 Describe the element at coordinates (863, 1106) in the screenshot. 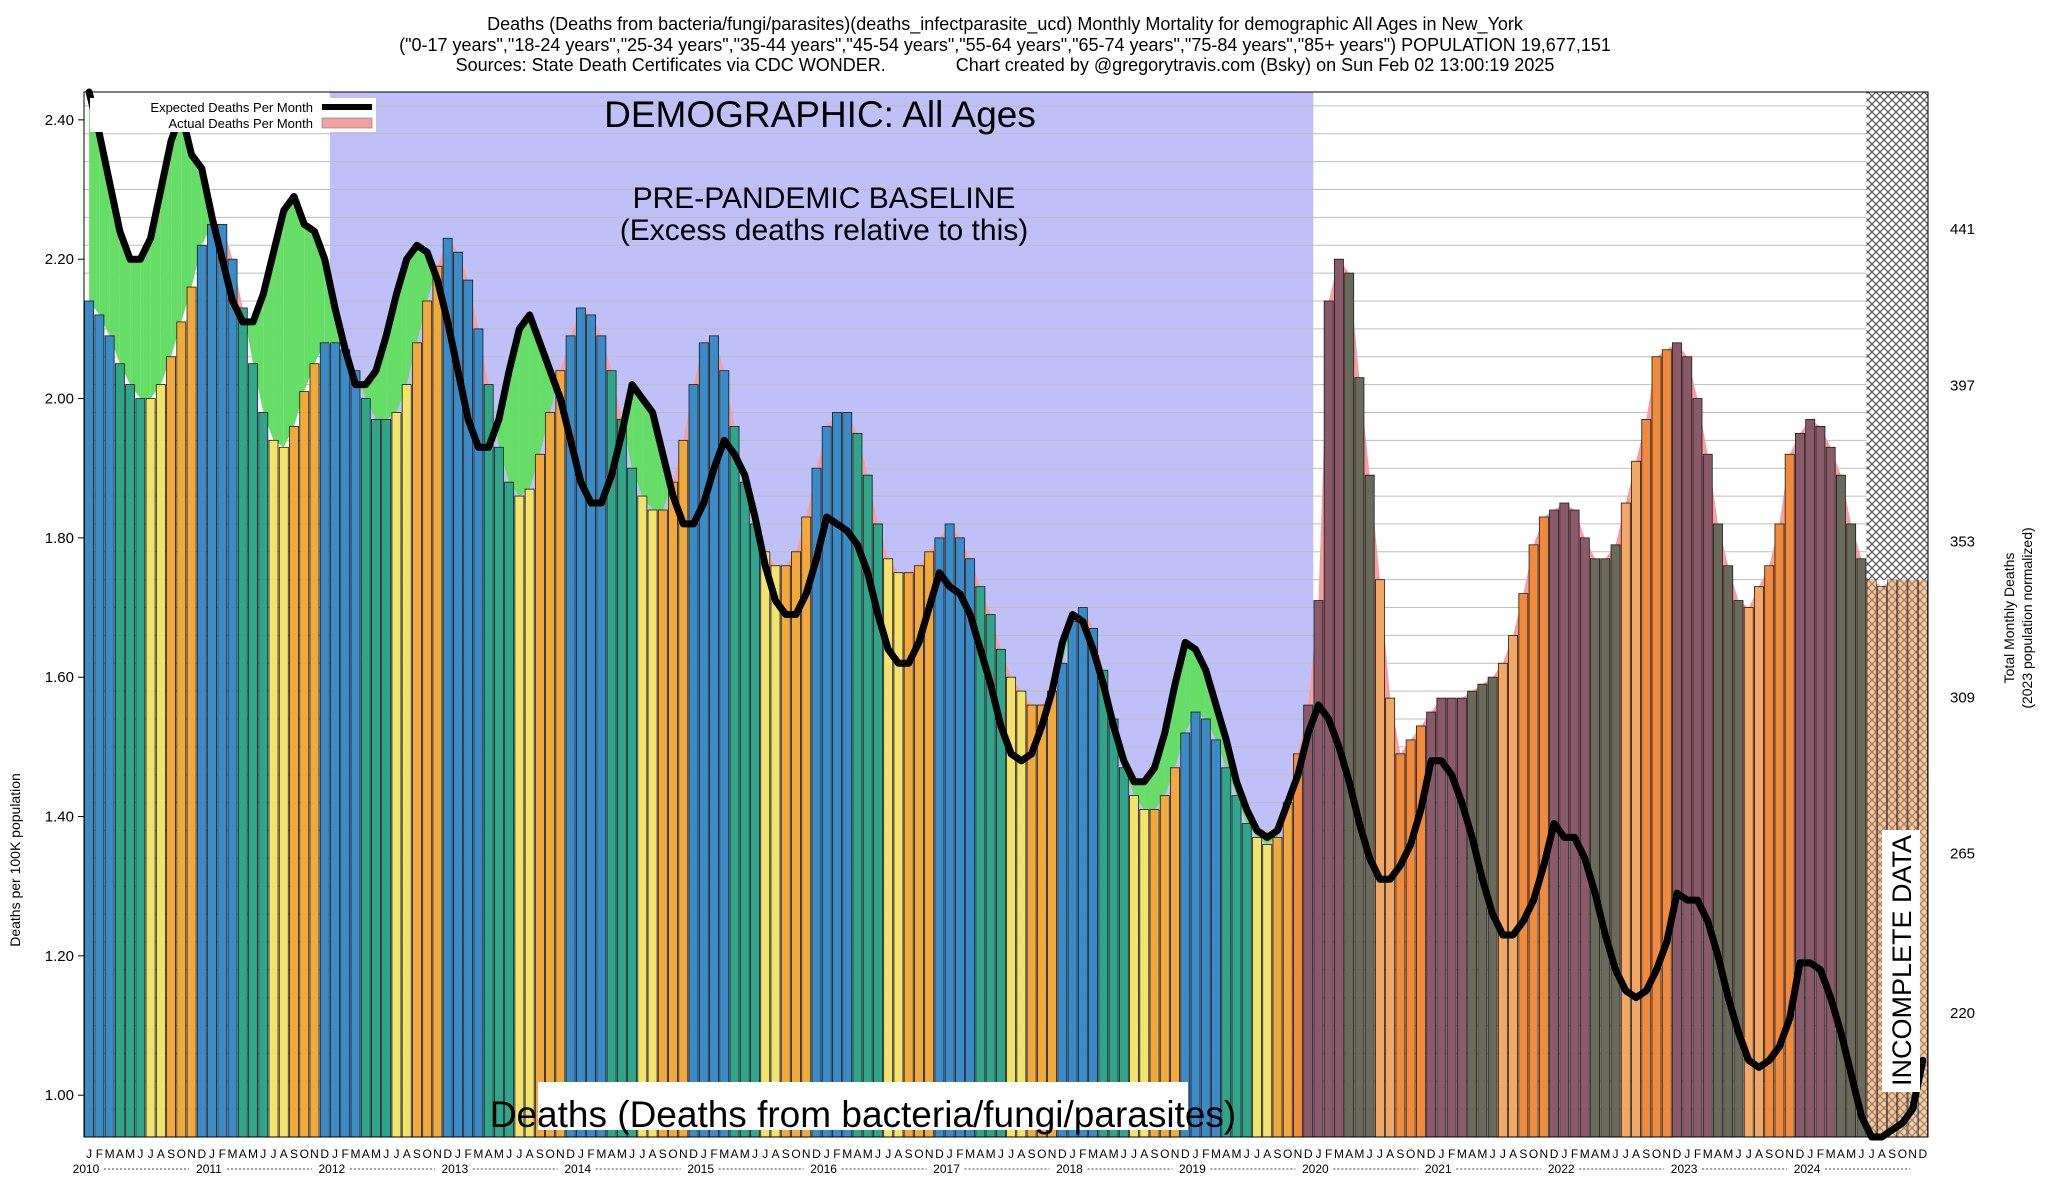

I see `footer-label-background` at that location.